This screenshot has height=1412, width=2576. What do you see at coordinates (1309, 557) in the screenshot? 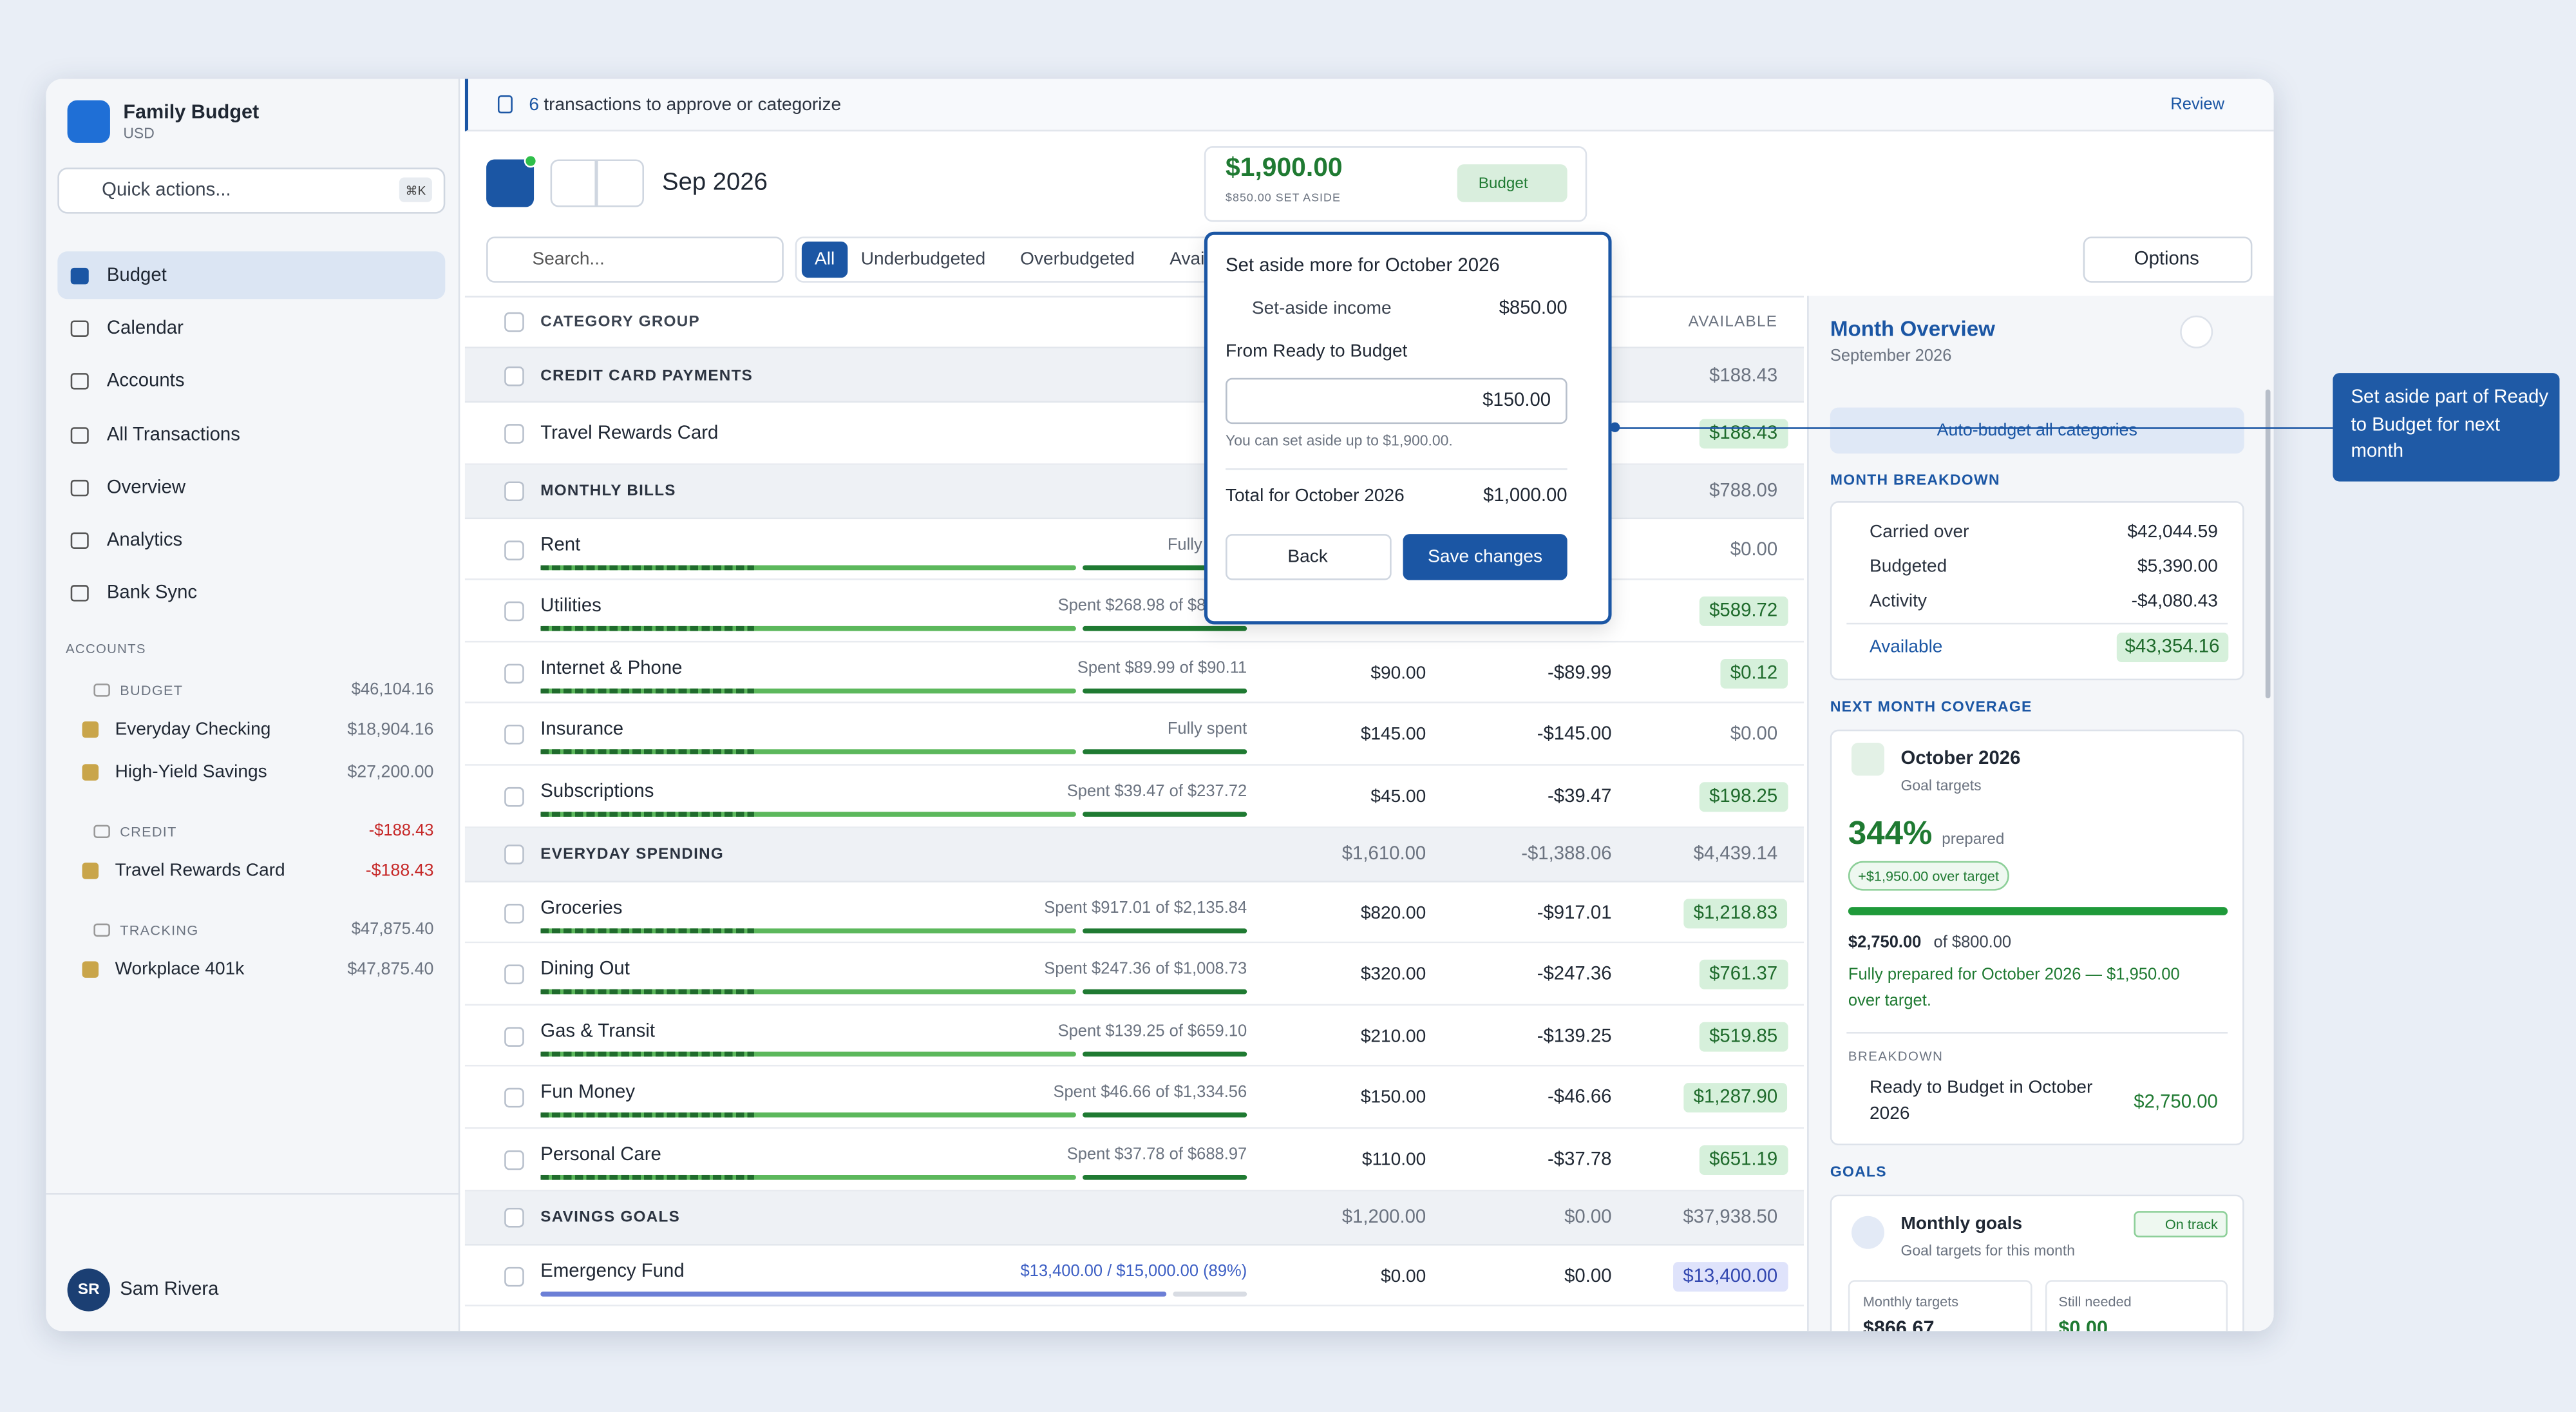
I see `back-button` at bounding box center [1309, 557].